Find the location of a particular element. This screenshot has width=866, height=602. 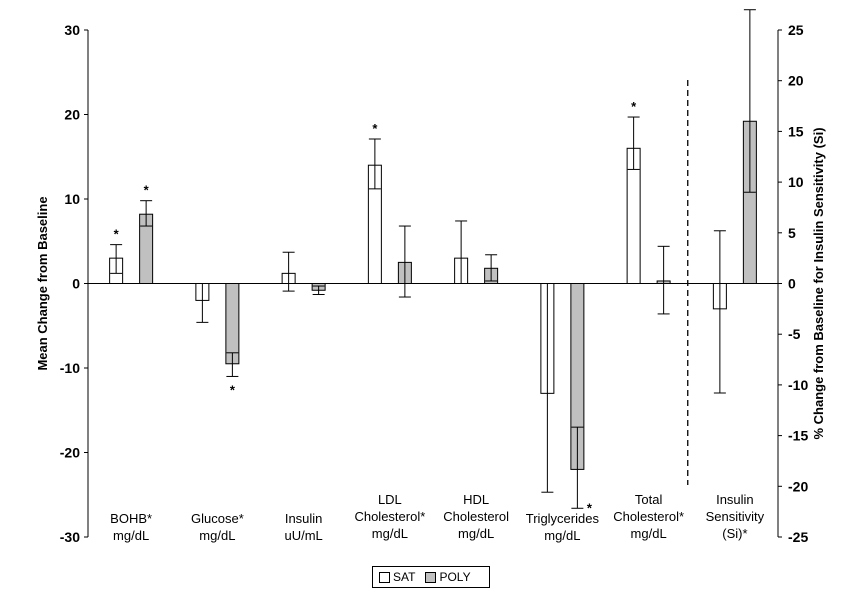

y-tick-label-left: 30 is located at coordinates (72, 30).